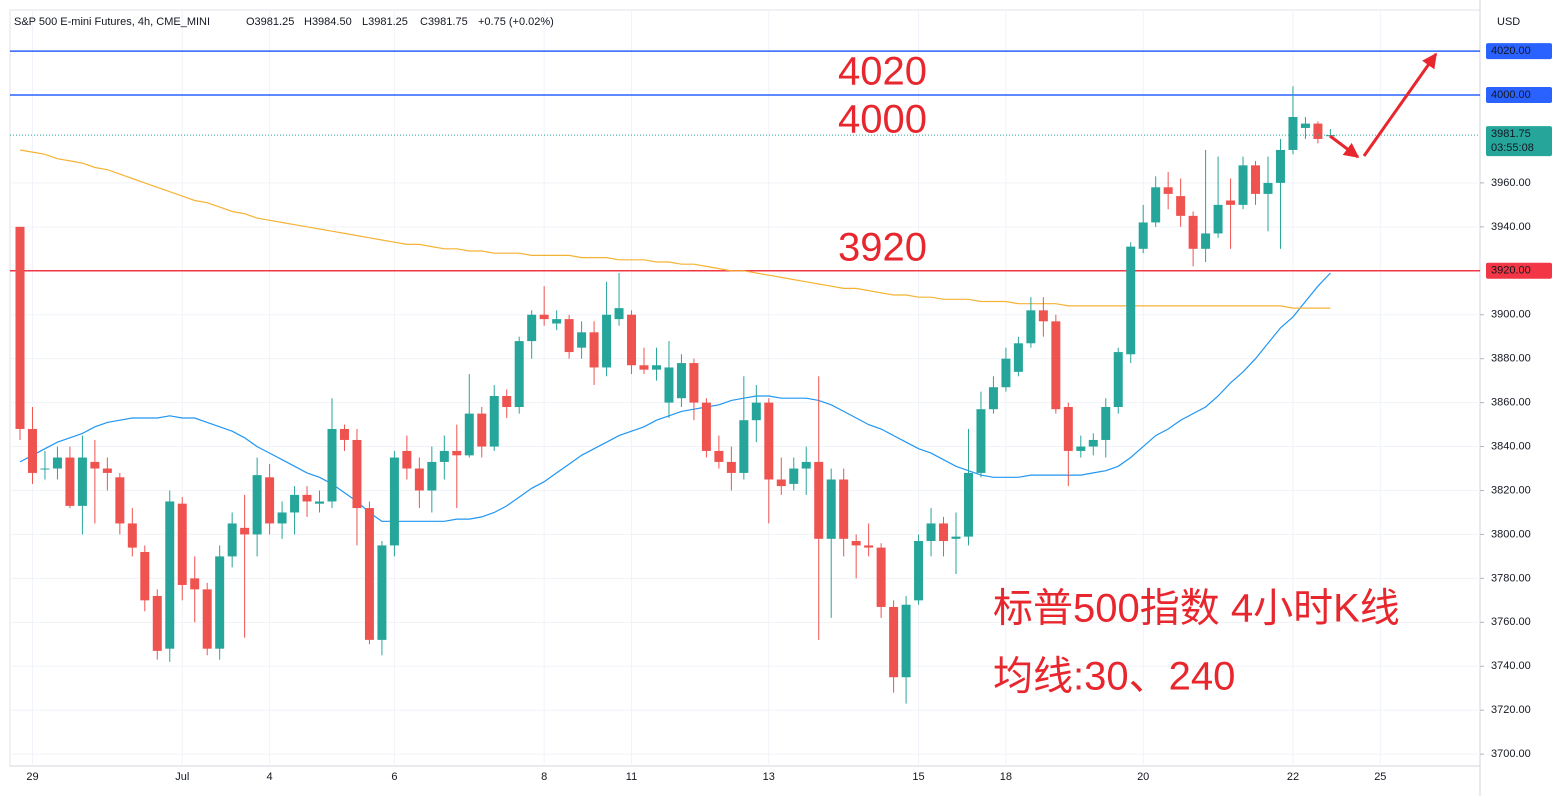 This screenshot has height=796, width=1559. Describe the element at coordinates (631, 777) in the screenshot. I see `x-tick-label: 11` at that location.